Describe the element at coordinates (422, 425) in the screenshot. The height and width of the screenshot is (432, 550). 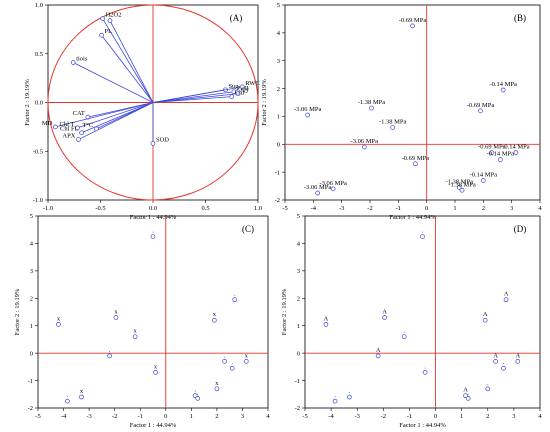
I see `x-axis-title: Factor 1 : 44.94%` at that location.